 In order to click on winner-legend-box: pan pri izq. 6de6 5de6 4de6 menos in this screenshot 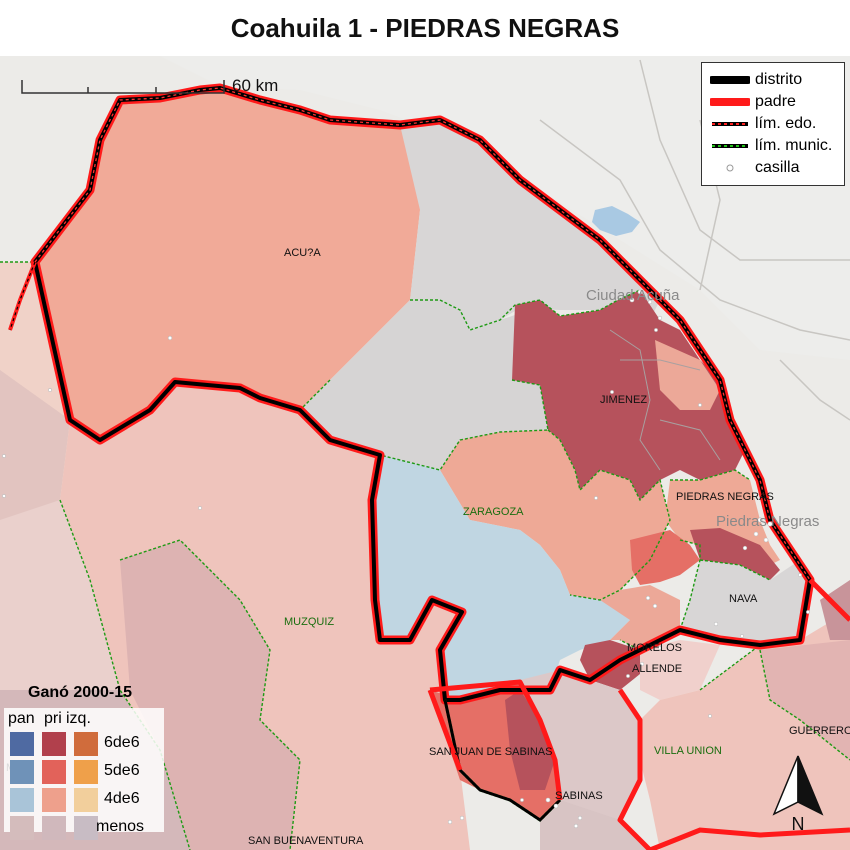, I will do `click(84, 774)`.